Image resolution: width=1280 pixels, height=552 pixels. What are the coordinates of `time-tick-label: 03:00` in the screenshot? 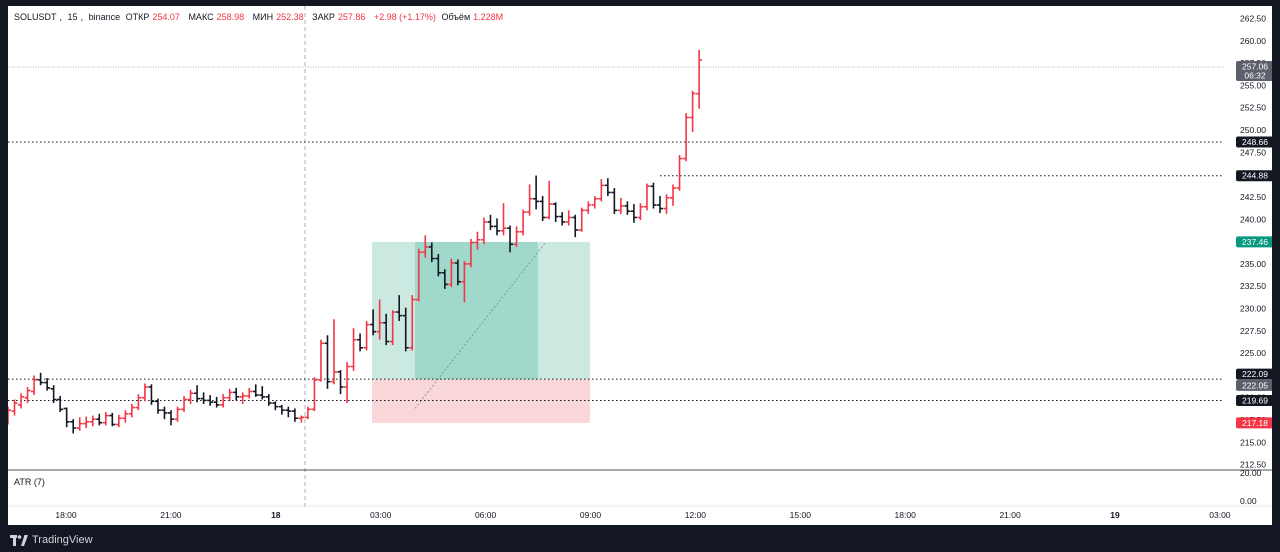 It's located at (381, 515).